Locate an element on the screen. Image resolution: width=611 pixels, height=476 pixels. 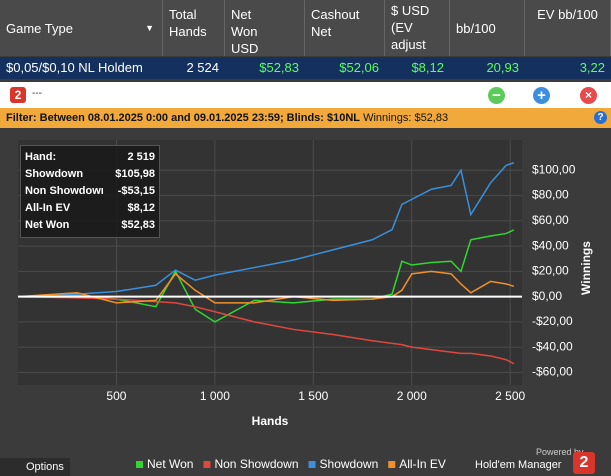
stats-row: Net Won $52,83 is located at coordinates (90, 225).